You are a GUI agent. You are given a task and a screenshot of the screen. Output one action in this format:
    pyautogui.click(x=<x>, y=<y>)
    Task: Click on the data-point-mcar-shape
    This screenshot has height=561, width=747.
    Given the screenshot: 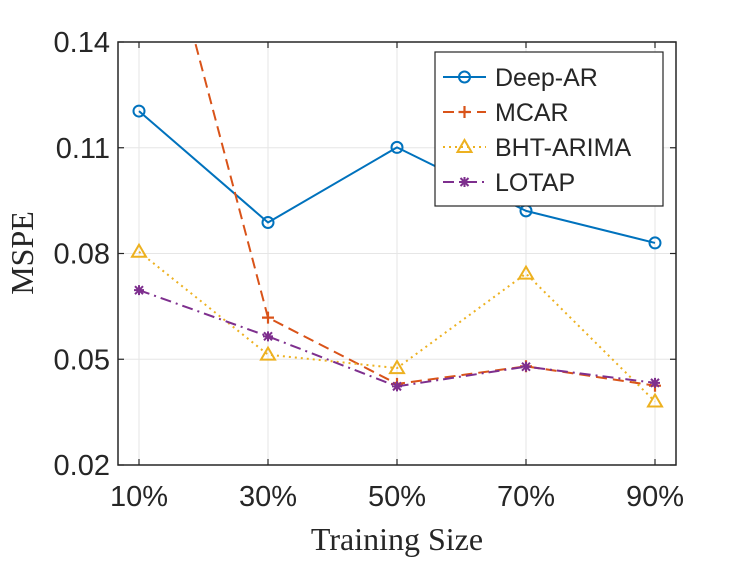 What is the action you would take?
    pyautogui.click(x=268, y=317)
    